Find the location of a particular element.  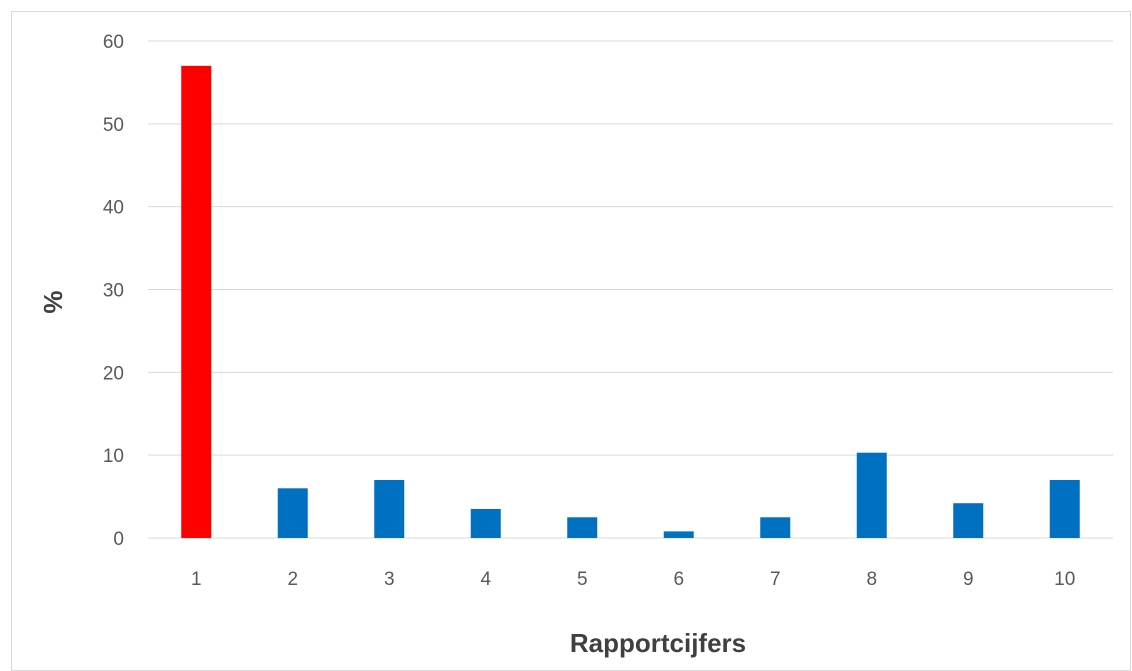

x-tick-label: 2 is located at coordinates (292, 579).